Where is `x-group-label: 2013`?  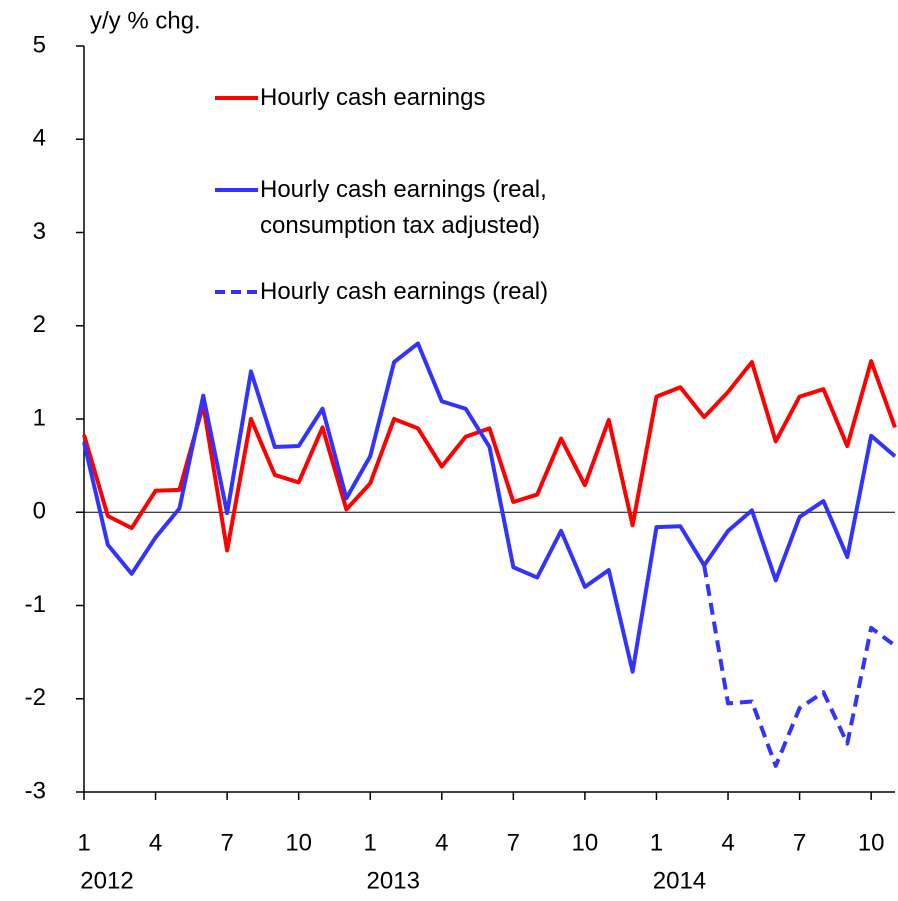 x-group-label: 2013 is located at coordinates (393, 880).